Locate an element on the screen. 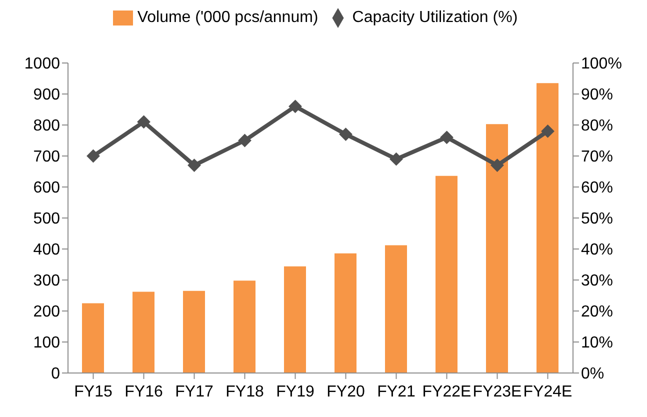 The height and width of the screenshot is (417, 647). y2-tick-label: 80% is located at coordinates (597, 126).